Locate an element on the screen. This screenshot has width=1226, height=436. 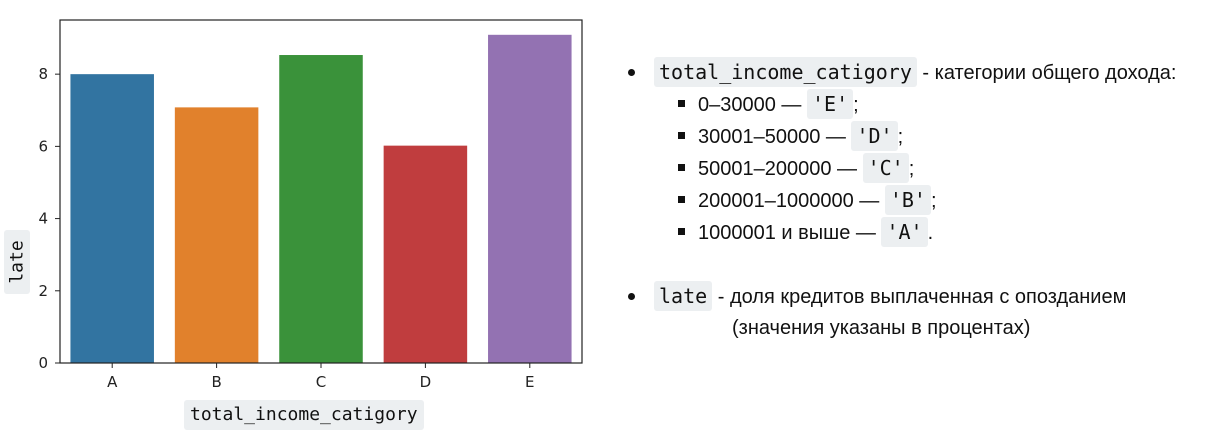
y-axis-label: late is located at coordinates (17, 262).